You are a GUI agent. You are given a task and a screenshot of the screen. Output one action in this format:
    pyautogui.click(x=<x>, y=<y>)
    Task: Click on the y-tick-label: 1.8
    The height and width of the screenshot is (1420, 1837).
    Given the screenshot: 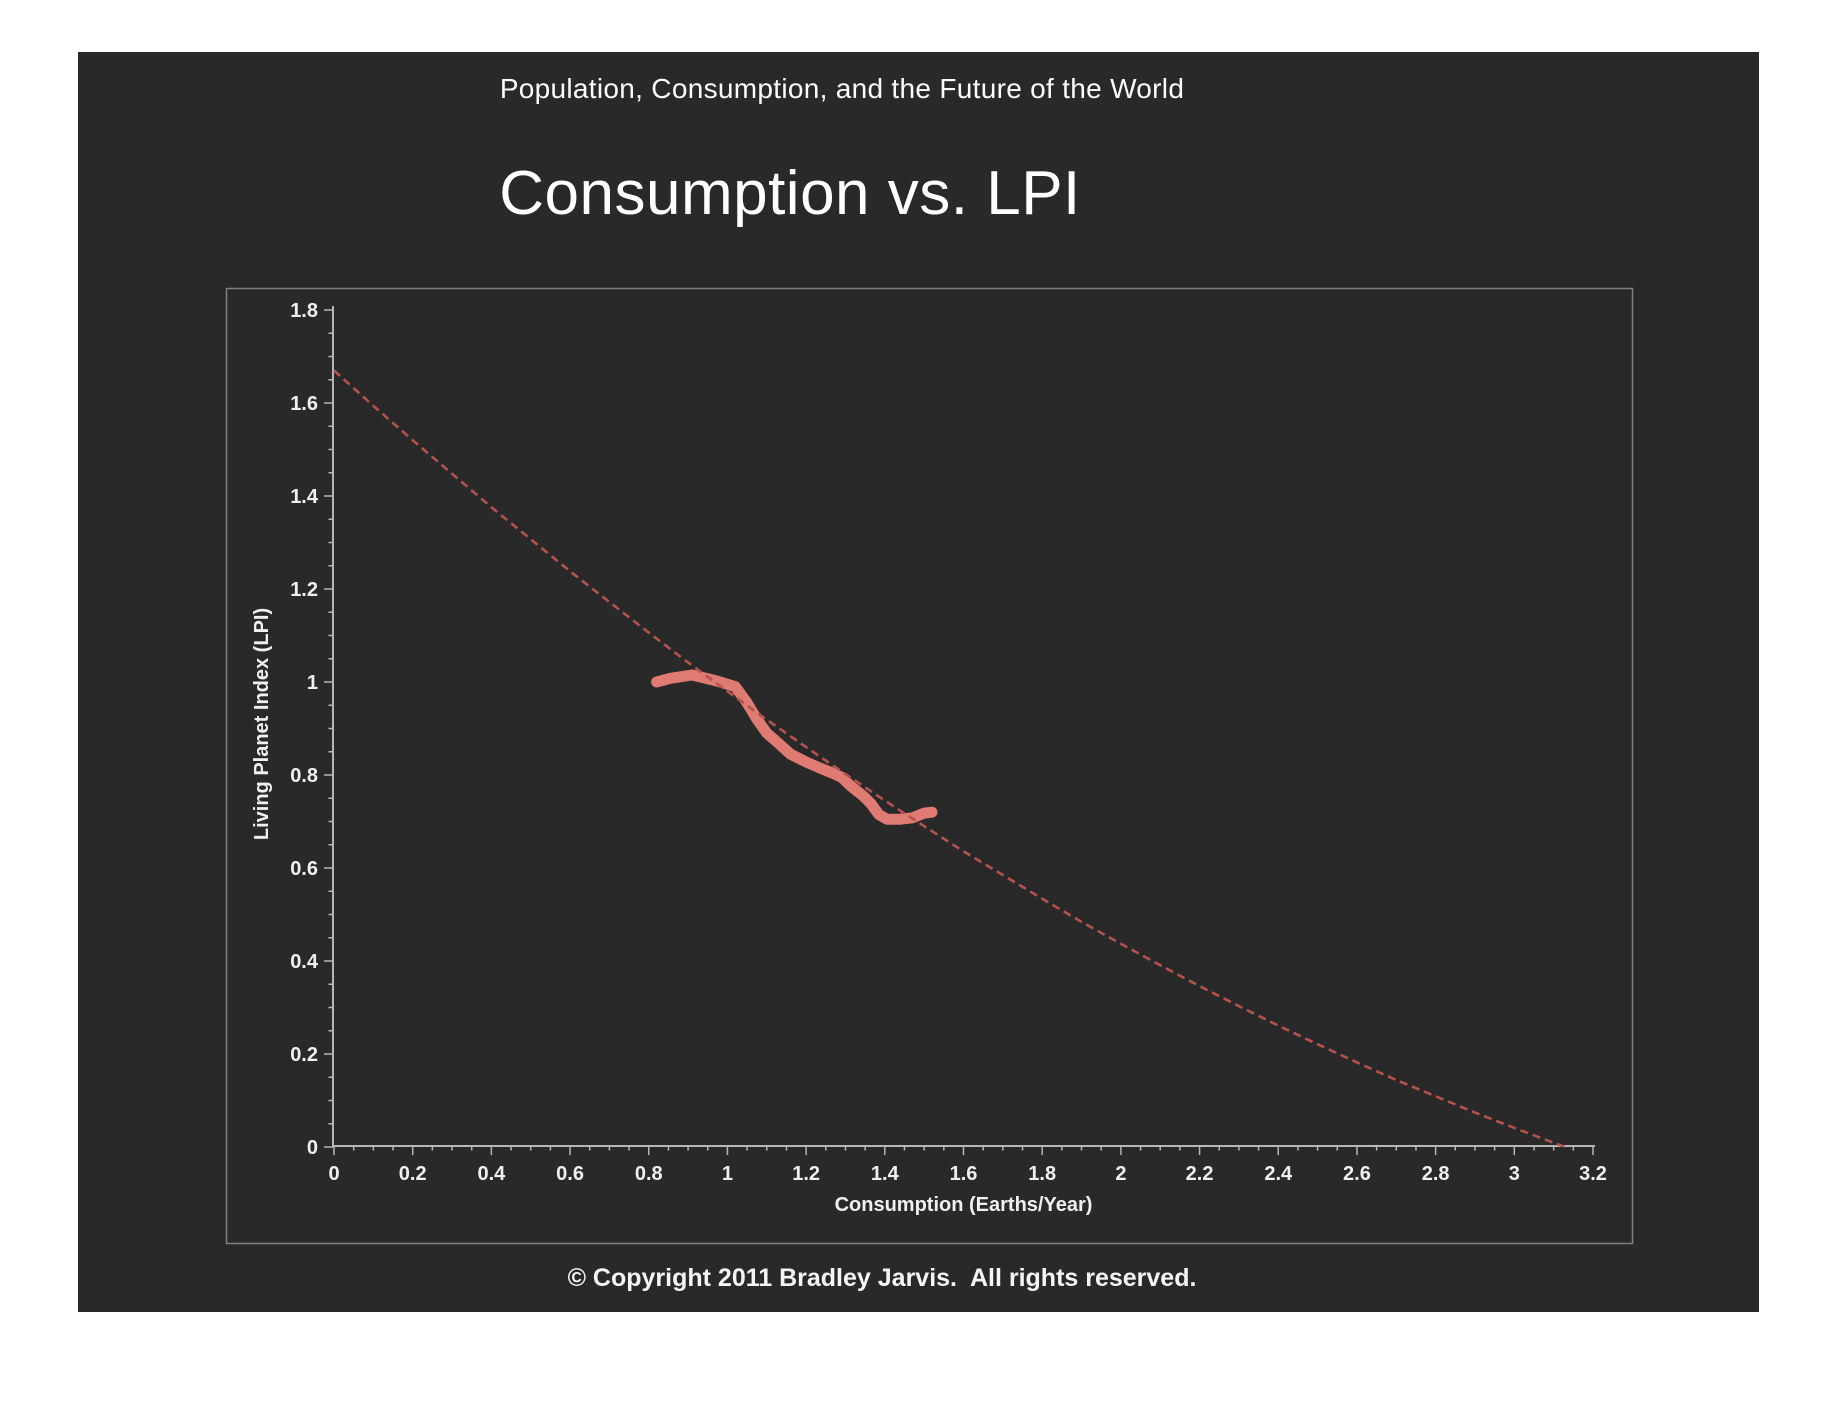 What is the action you would take?
    pyautogui.click(x=304, y=311)
    